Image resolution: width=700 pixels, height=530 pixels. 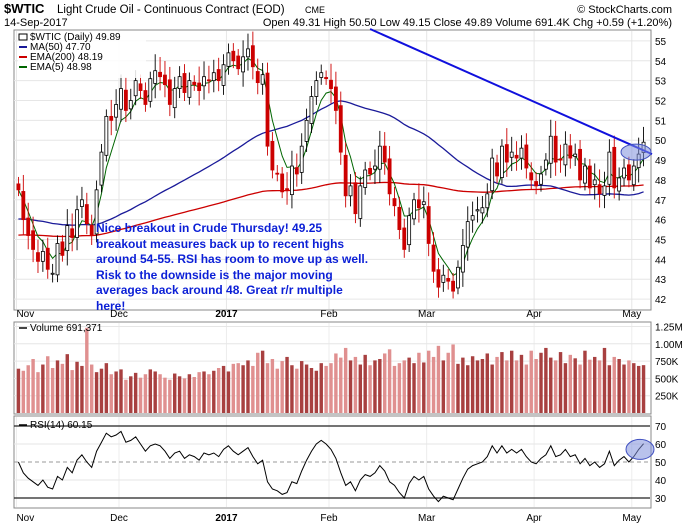 What do you see at coordinates (640, 449) in the screenshot?
I see `rsi-highlight` at bounding box center [640, 449].